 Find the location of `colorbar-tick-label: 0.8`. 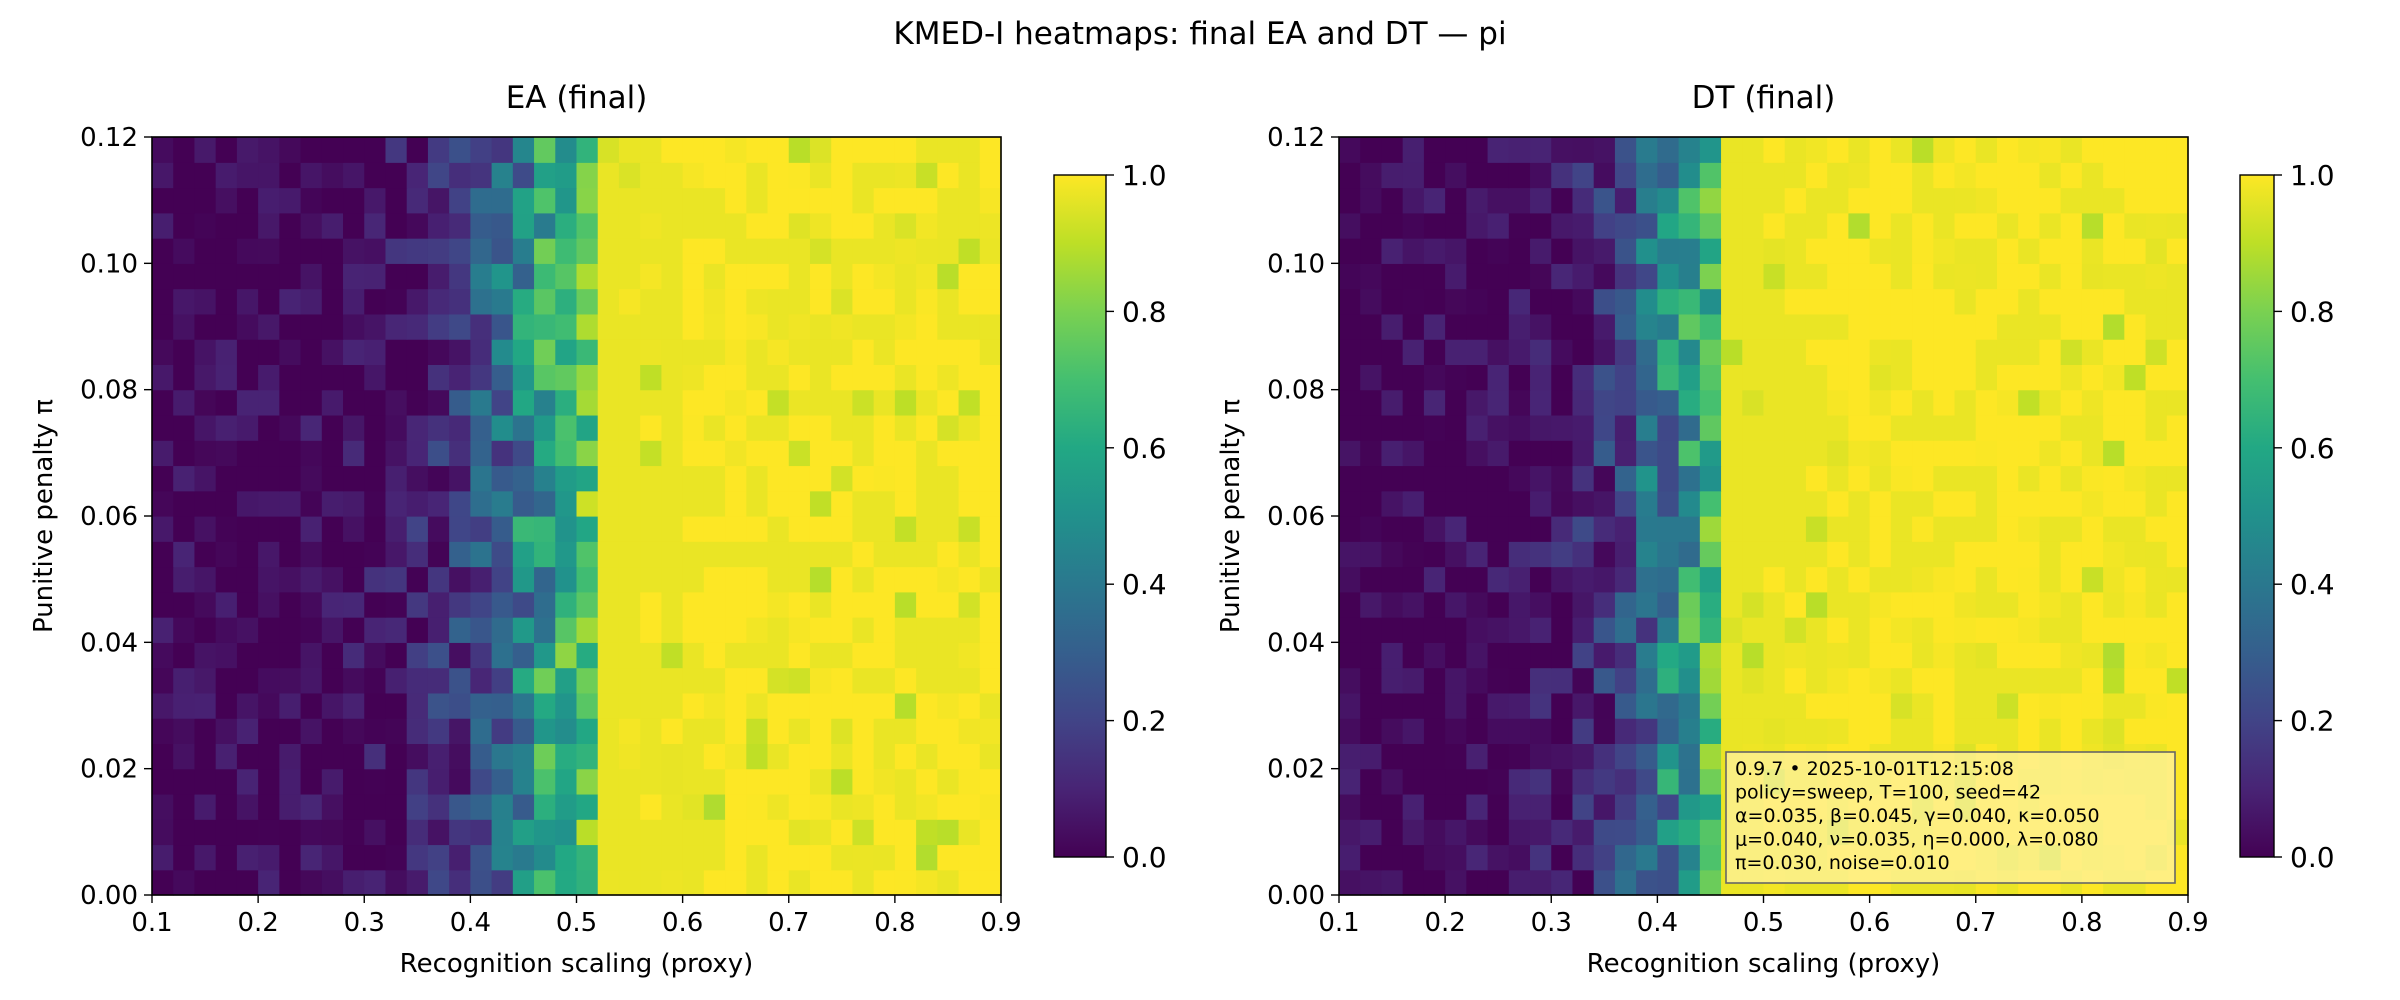

colorbar-tick-label: 0.8 is located at coordinates (1144, 311).